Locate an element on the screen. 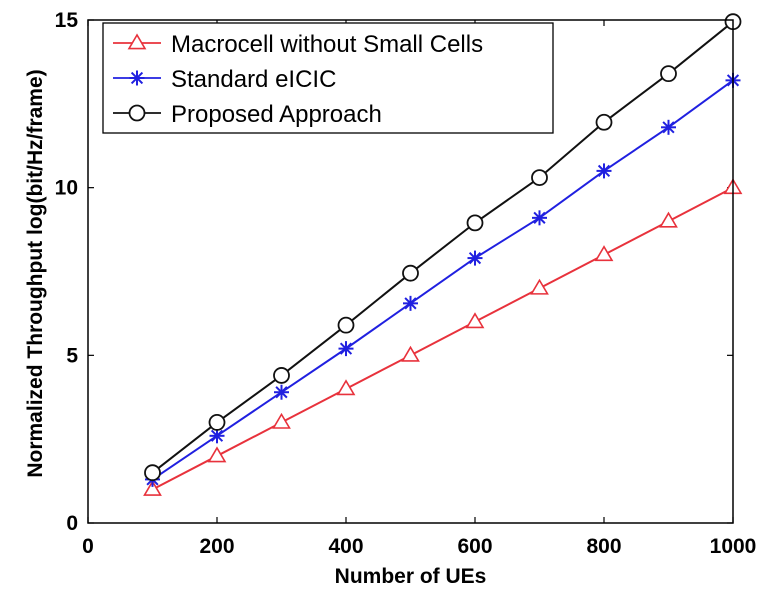 Image resolution: width=757 pixels, height=589 pixels. legend-box is located at coordinates (328, 78).